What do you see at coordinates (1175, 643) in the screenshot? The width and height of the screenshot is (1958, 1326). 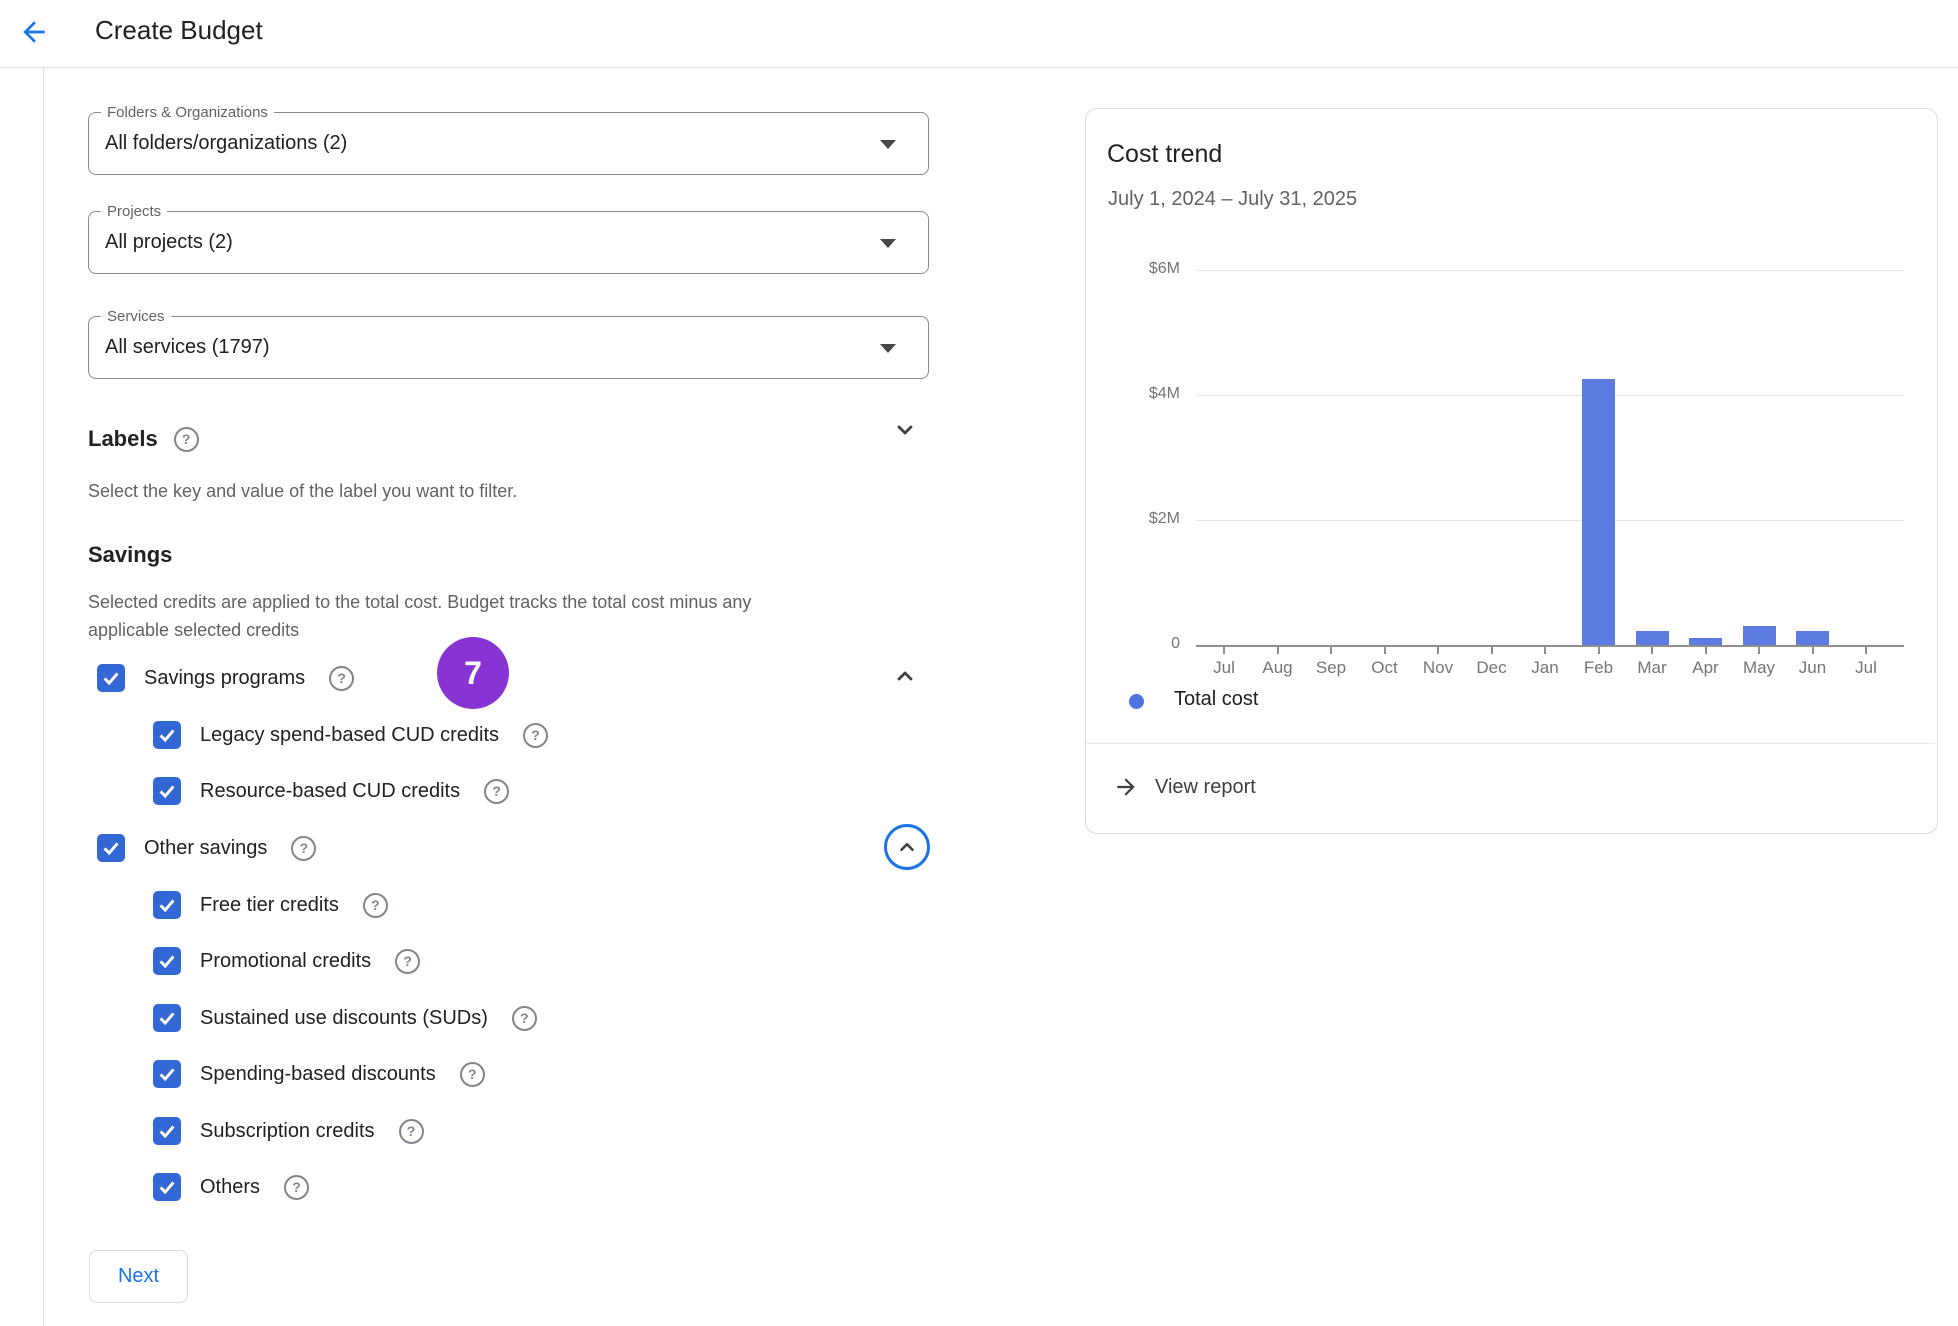 I see `y-axis-tick-label: 0` at bounding box center [1175, 643].